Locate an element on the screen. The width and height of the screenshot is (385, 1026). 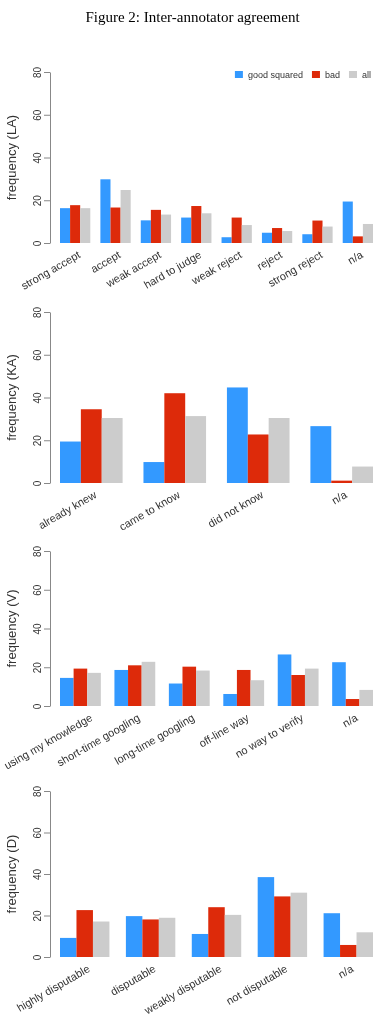
x-tick-label: did not know is located at coordinates (235, 509).